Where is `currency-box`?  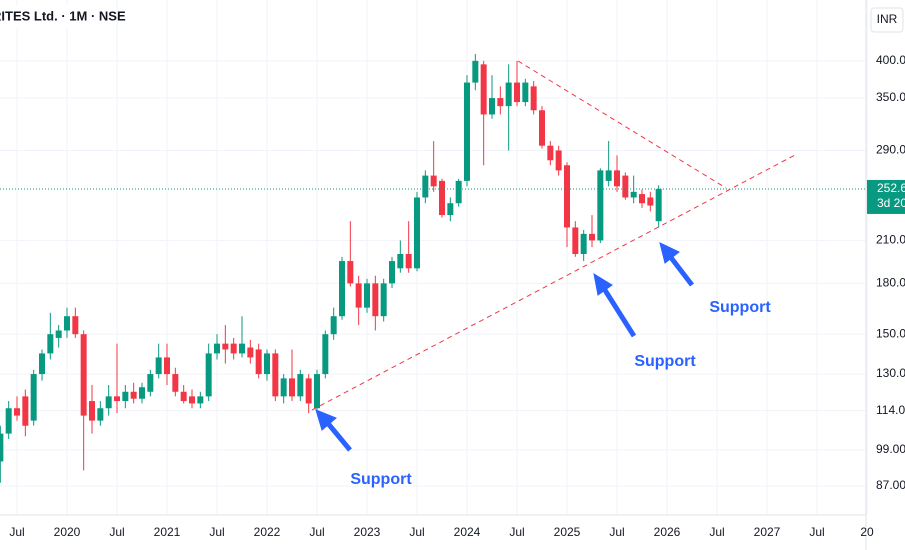 currency-box is located at coordinates (887, 20).